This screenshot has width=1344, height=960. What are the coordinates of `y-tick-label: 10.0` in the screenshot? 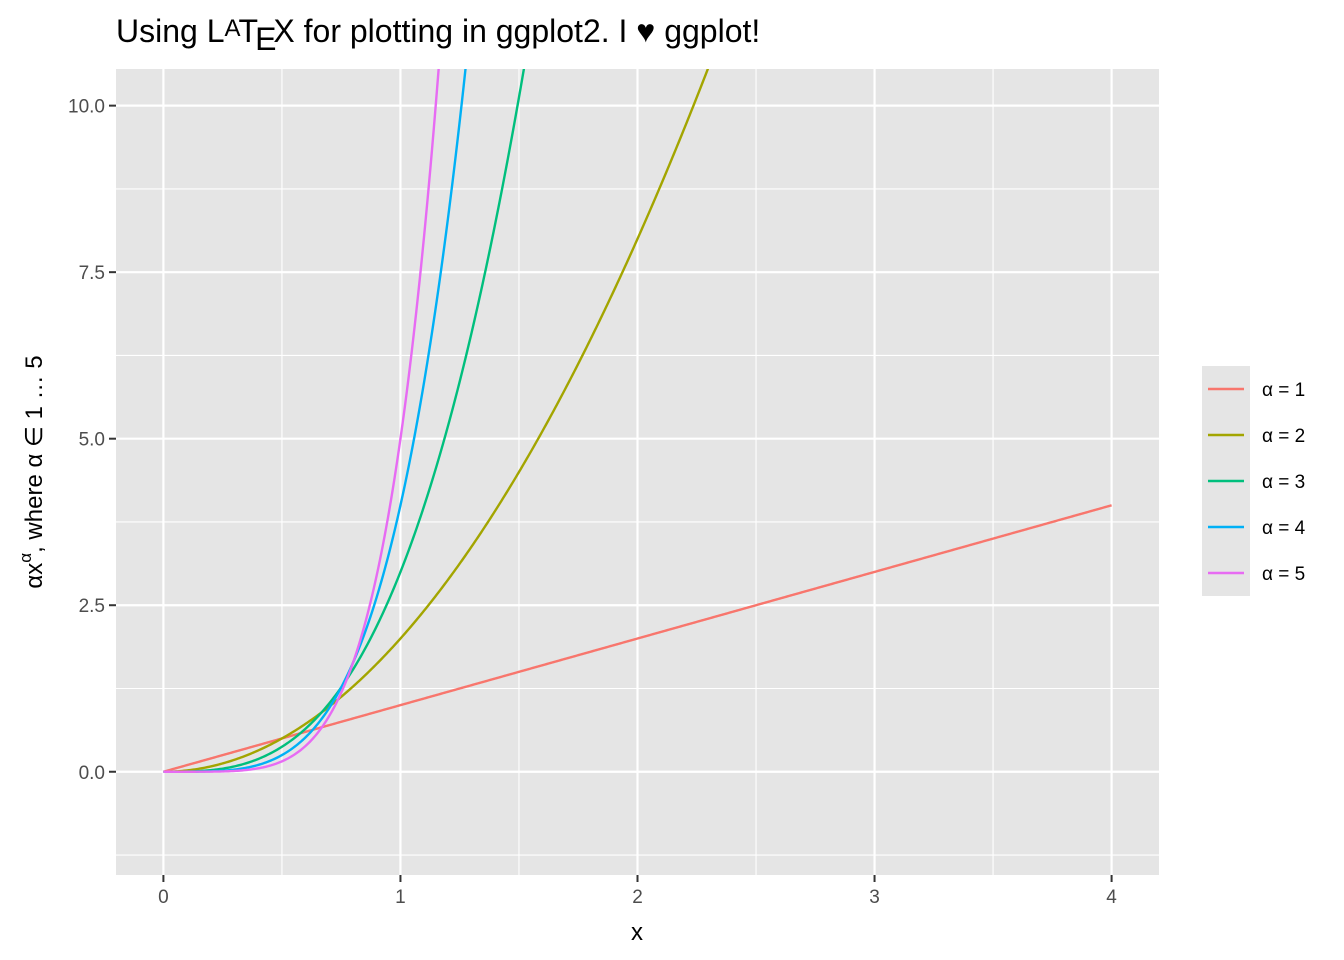 It's located at (86, 107).